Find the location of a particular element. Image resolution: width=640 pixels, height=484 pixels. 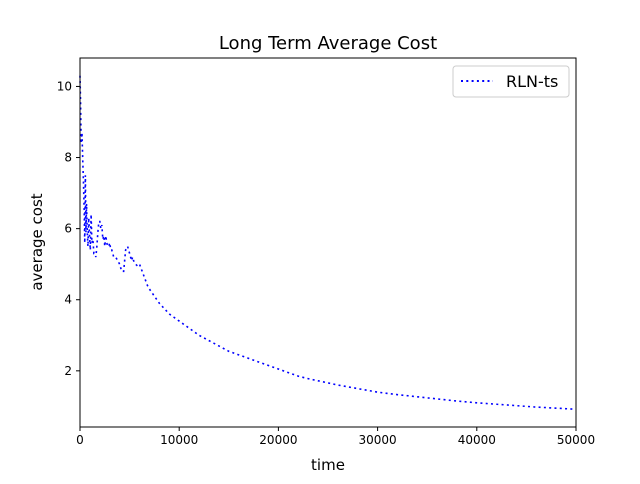

legend: RLN-ts is located at coordinates (511, 81).